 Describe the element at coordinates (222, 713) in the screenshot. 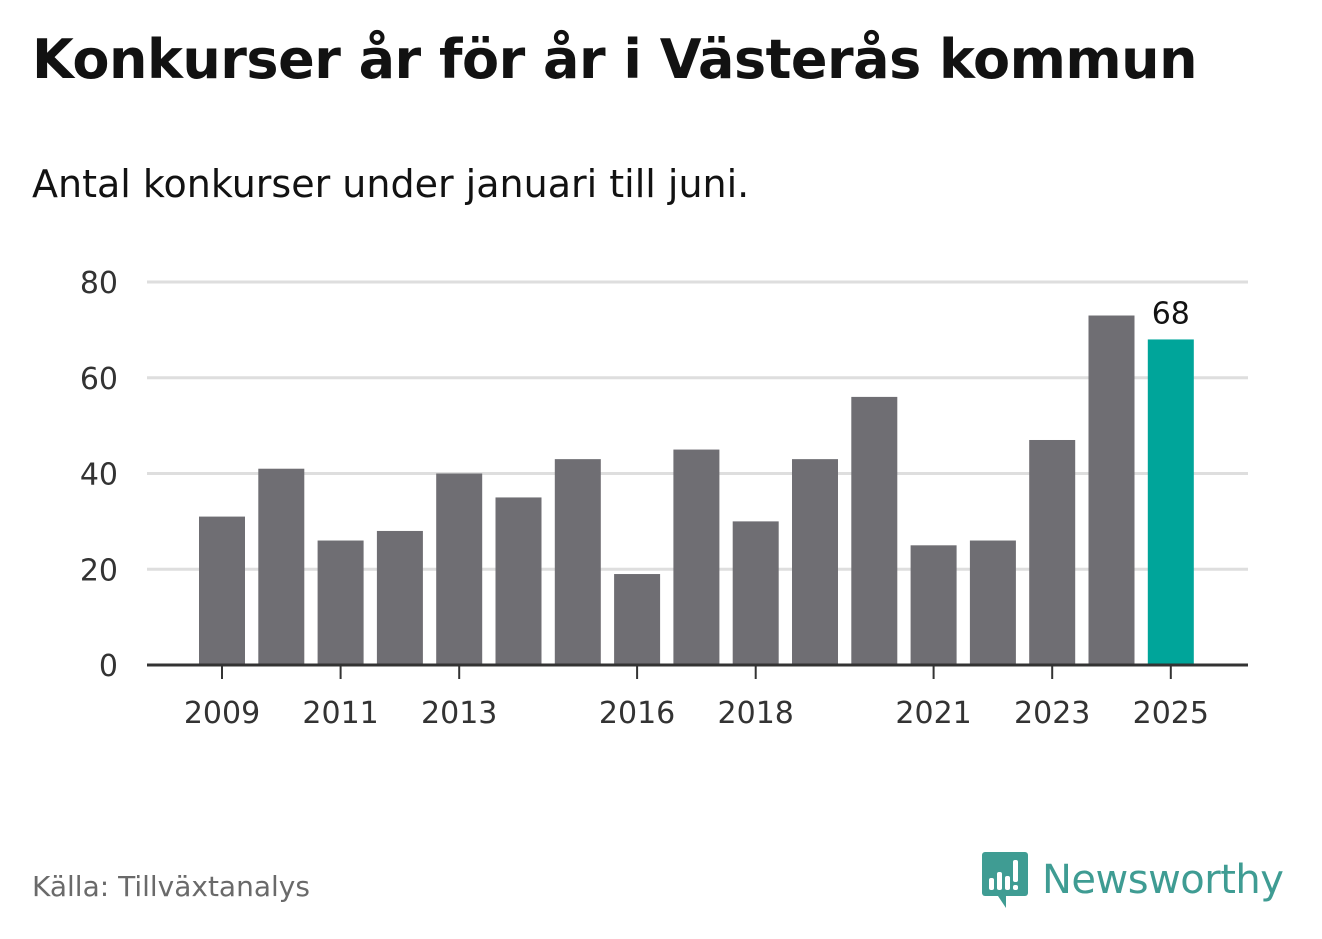

I see `x-tick-label: 2009` at that location.